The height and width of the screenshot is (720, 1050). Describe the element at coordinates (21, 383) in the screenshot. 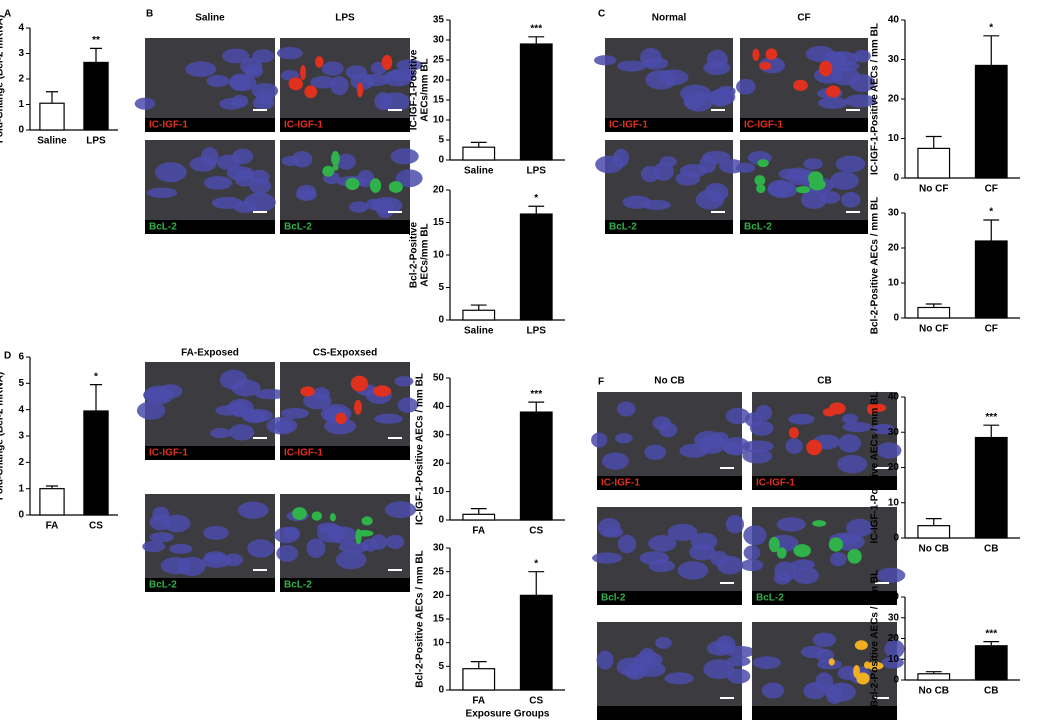

I see `y-tick-label: 5` at that location.